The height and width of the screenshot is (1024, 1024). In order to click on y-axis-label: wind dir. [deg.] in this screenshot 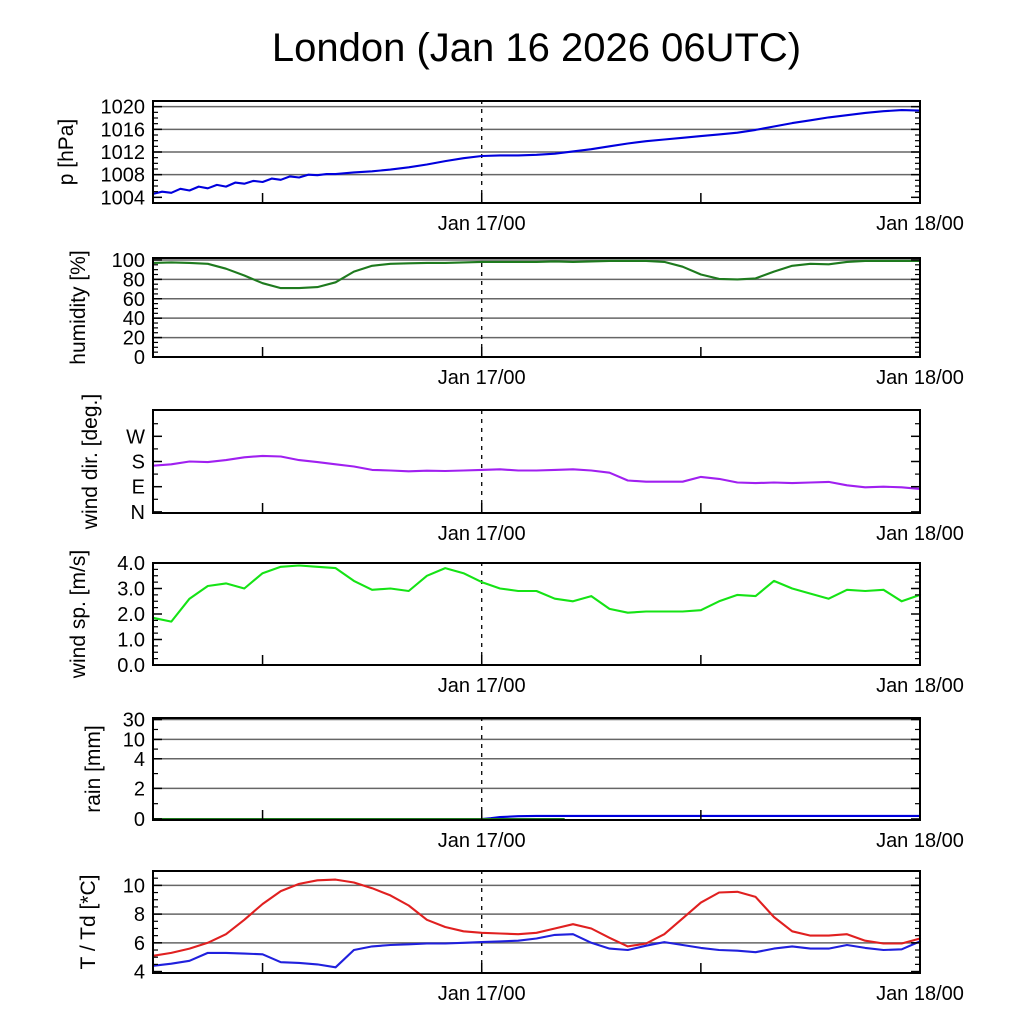, I will do `click(90, 462)`.